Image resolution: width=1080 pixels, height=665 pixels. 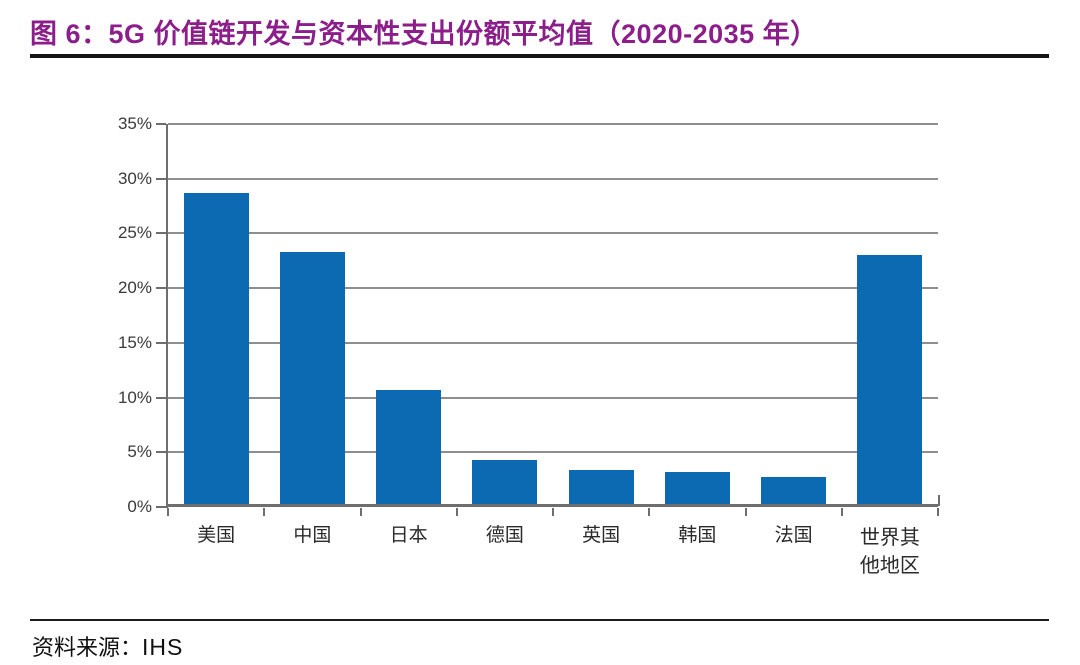 What do you see at coordinates (134, 123) in the screenshot?
I see `y-tick-label: 35%` at bounding box center [134, 123].